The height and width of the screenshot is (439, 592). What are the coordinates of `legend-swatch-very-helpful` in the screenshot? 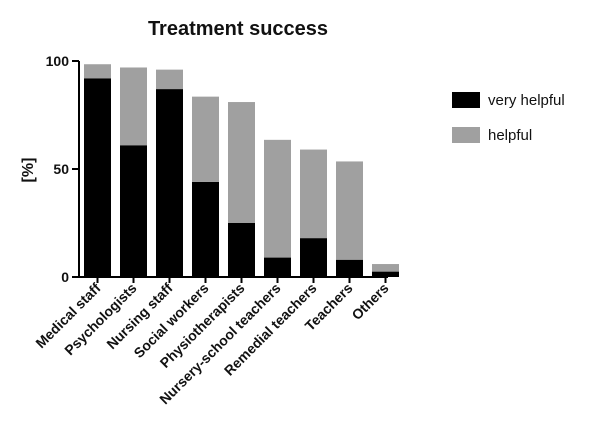 It's located at (466, 100).